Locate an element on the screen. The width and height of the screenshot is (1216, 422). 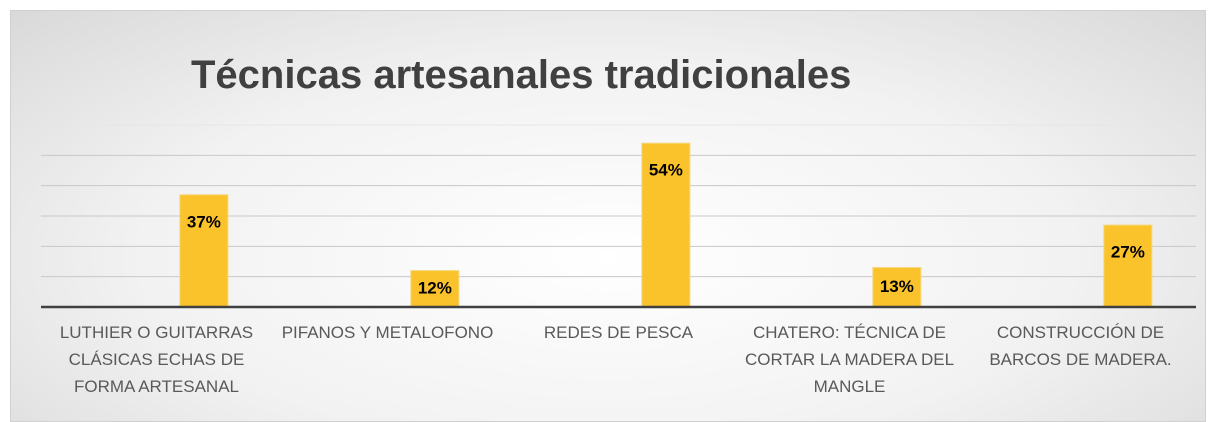
x-tick-label: PIFANOS Y METALOFONO is located at coordinates (387, 332).